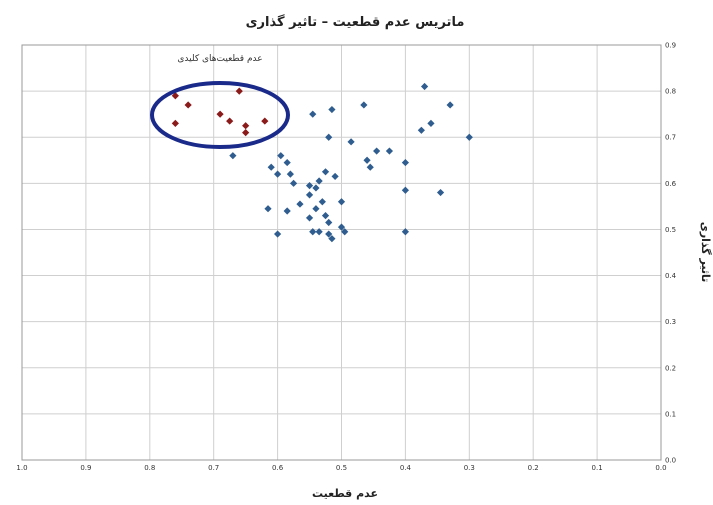 Image resolution: width=713 pixels, height=505 pixels. What do you see at coordinates (660, 468) in the screenshot?
I see `x-tick-label: 0.0` at bounding box center [660, 468].